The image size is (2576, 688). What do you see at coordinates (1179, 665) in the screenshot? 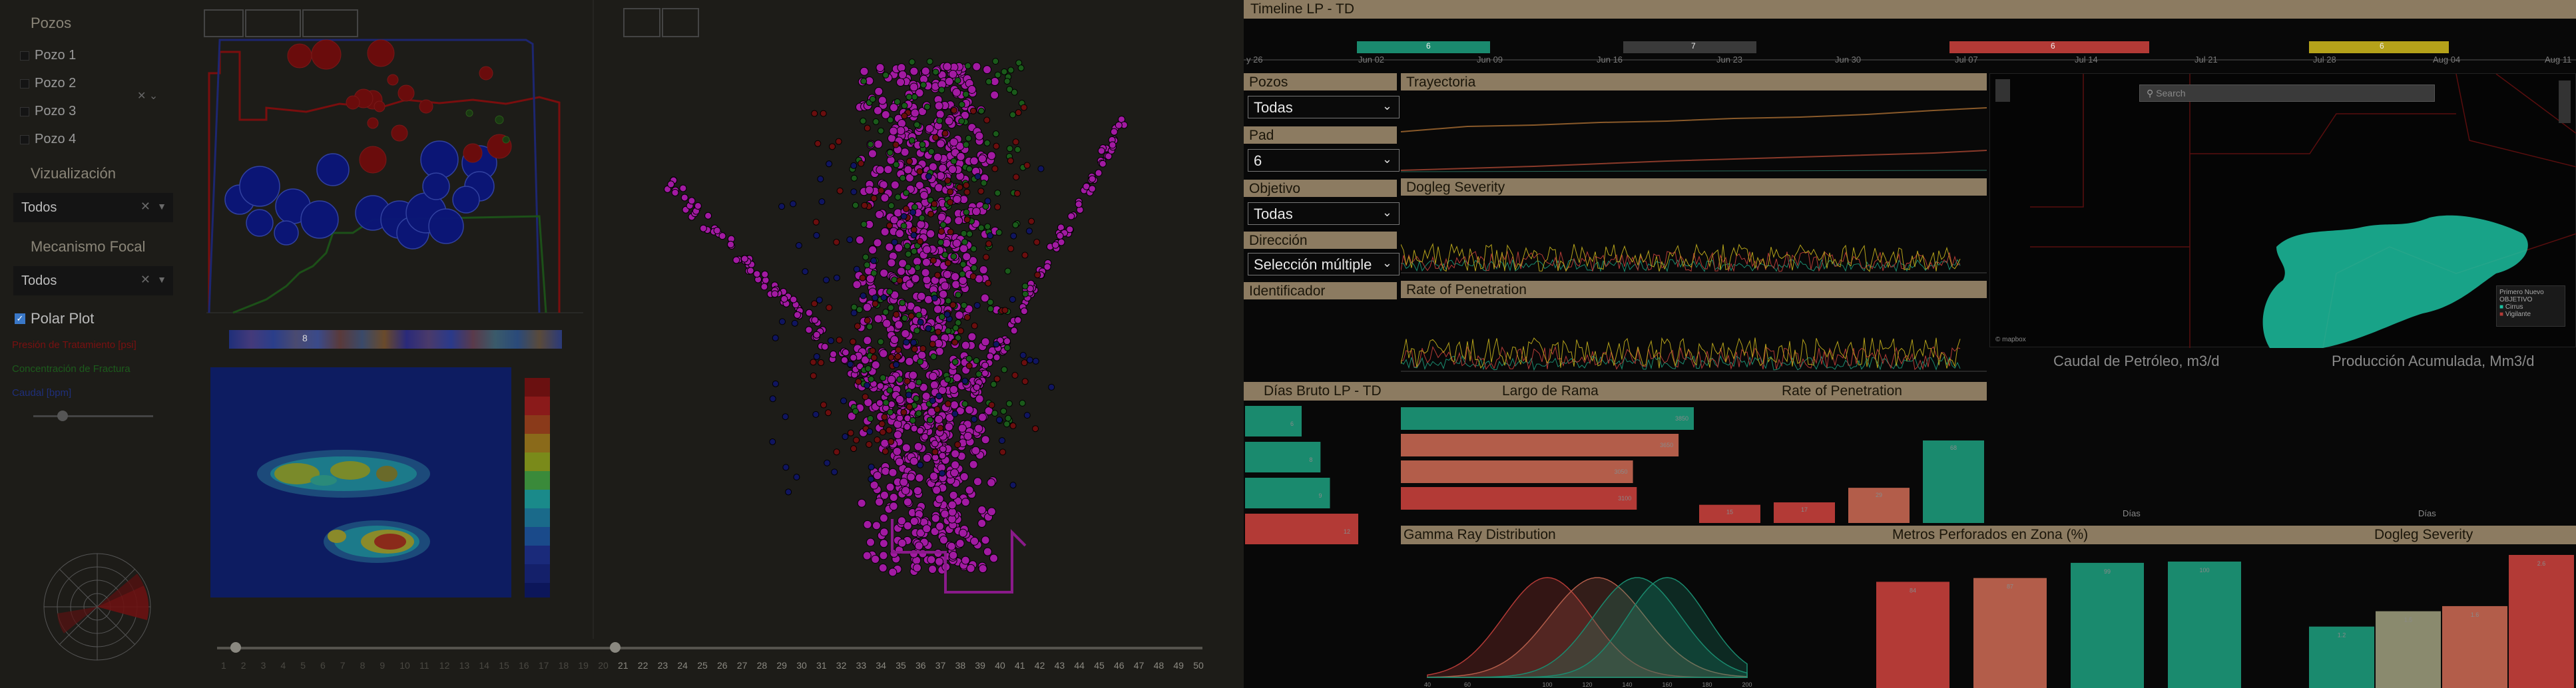
I see `slider-tick-label: 49` at bounding box center [1179, 665].